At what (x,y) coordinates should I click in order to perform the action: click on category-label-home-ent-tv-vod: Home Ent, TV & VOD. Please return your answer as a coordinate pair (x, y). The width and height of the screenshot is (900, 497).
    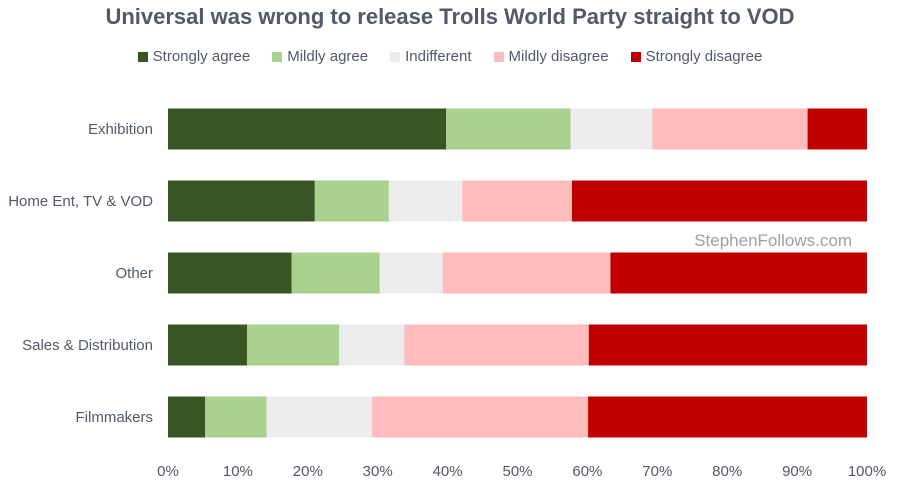
    Looking at the image, I should click on (80, 201).